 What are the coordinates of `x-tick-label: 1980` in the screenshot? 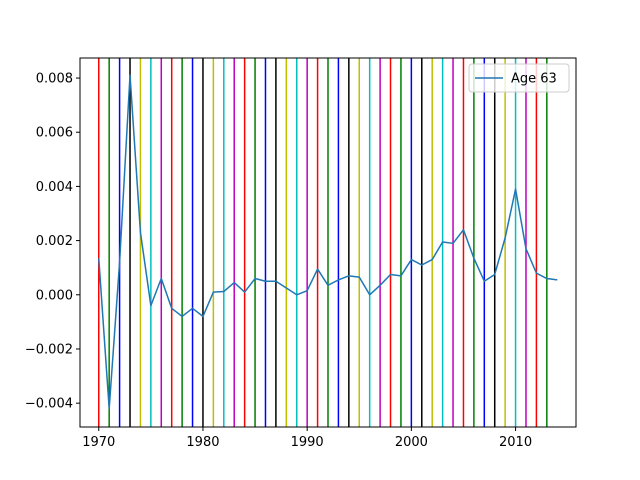 It's located at (202, 442).